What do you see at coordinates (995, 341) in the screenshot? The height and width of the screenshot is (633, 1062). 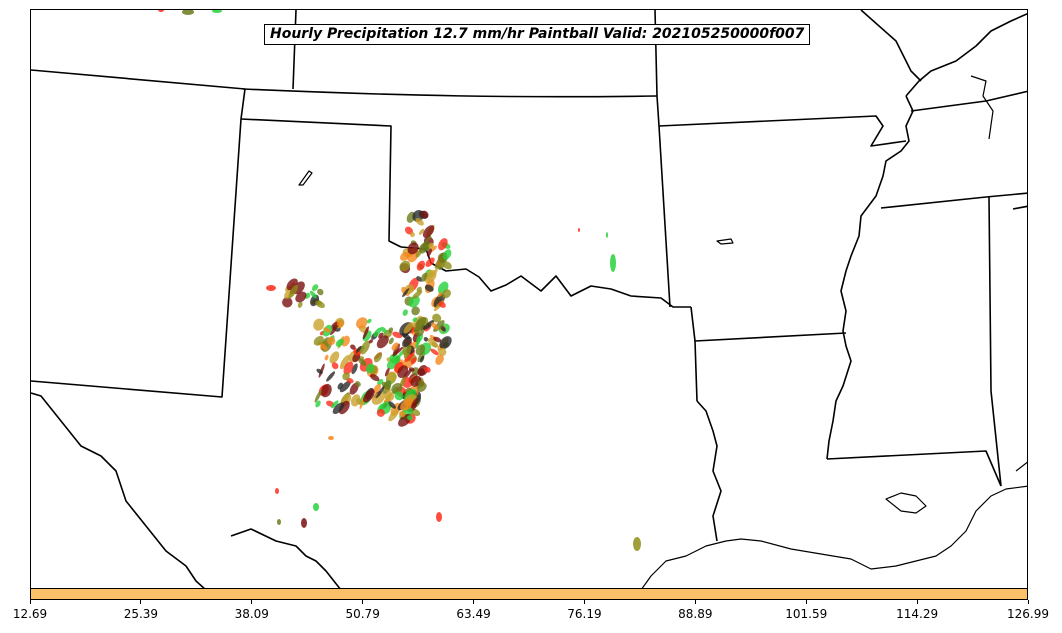 I see `mississippi-alabama-border` at bounding box center [995, 341].